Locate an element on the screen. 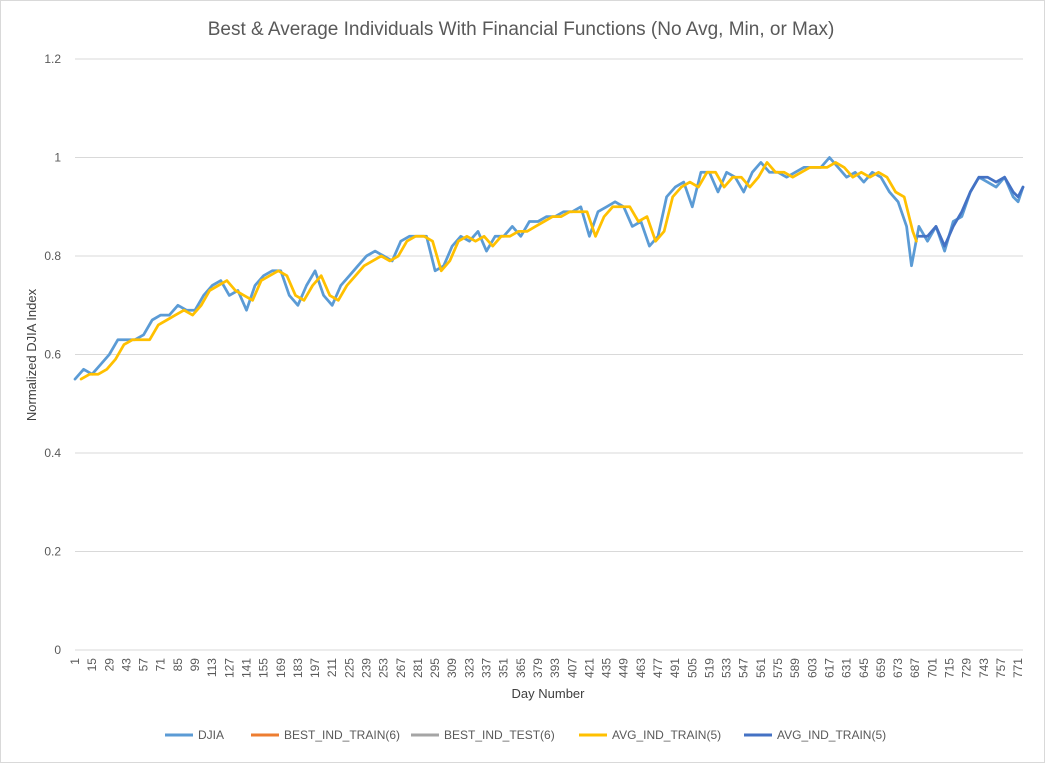 The height and width of the screenshot is (763, 1045). x-tick-label: 561 is located at coordinates (761, 668).